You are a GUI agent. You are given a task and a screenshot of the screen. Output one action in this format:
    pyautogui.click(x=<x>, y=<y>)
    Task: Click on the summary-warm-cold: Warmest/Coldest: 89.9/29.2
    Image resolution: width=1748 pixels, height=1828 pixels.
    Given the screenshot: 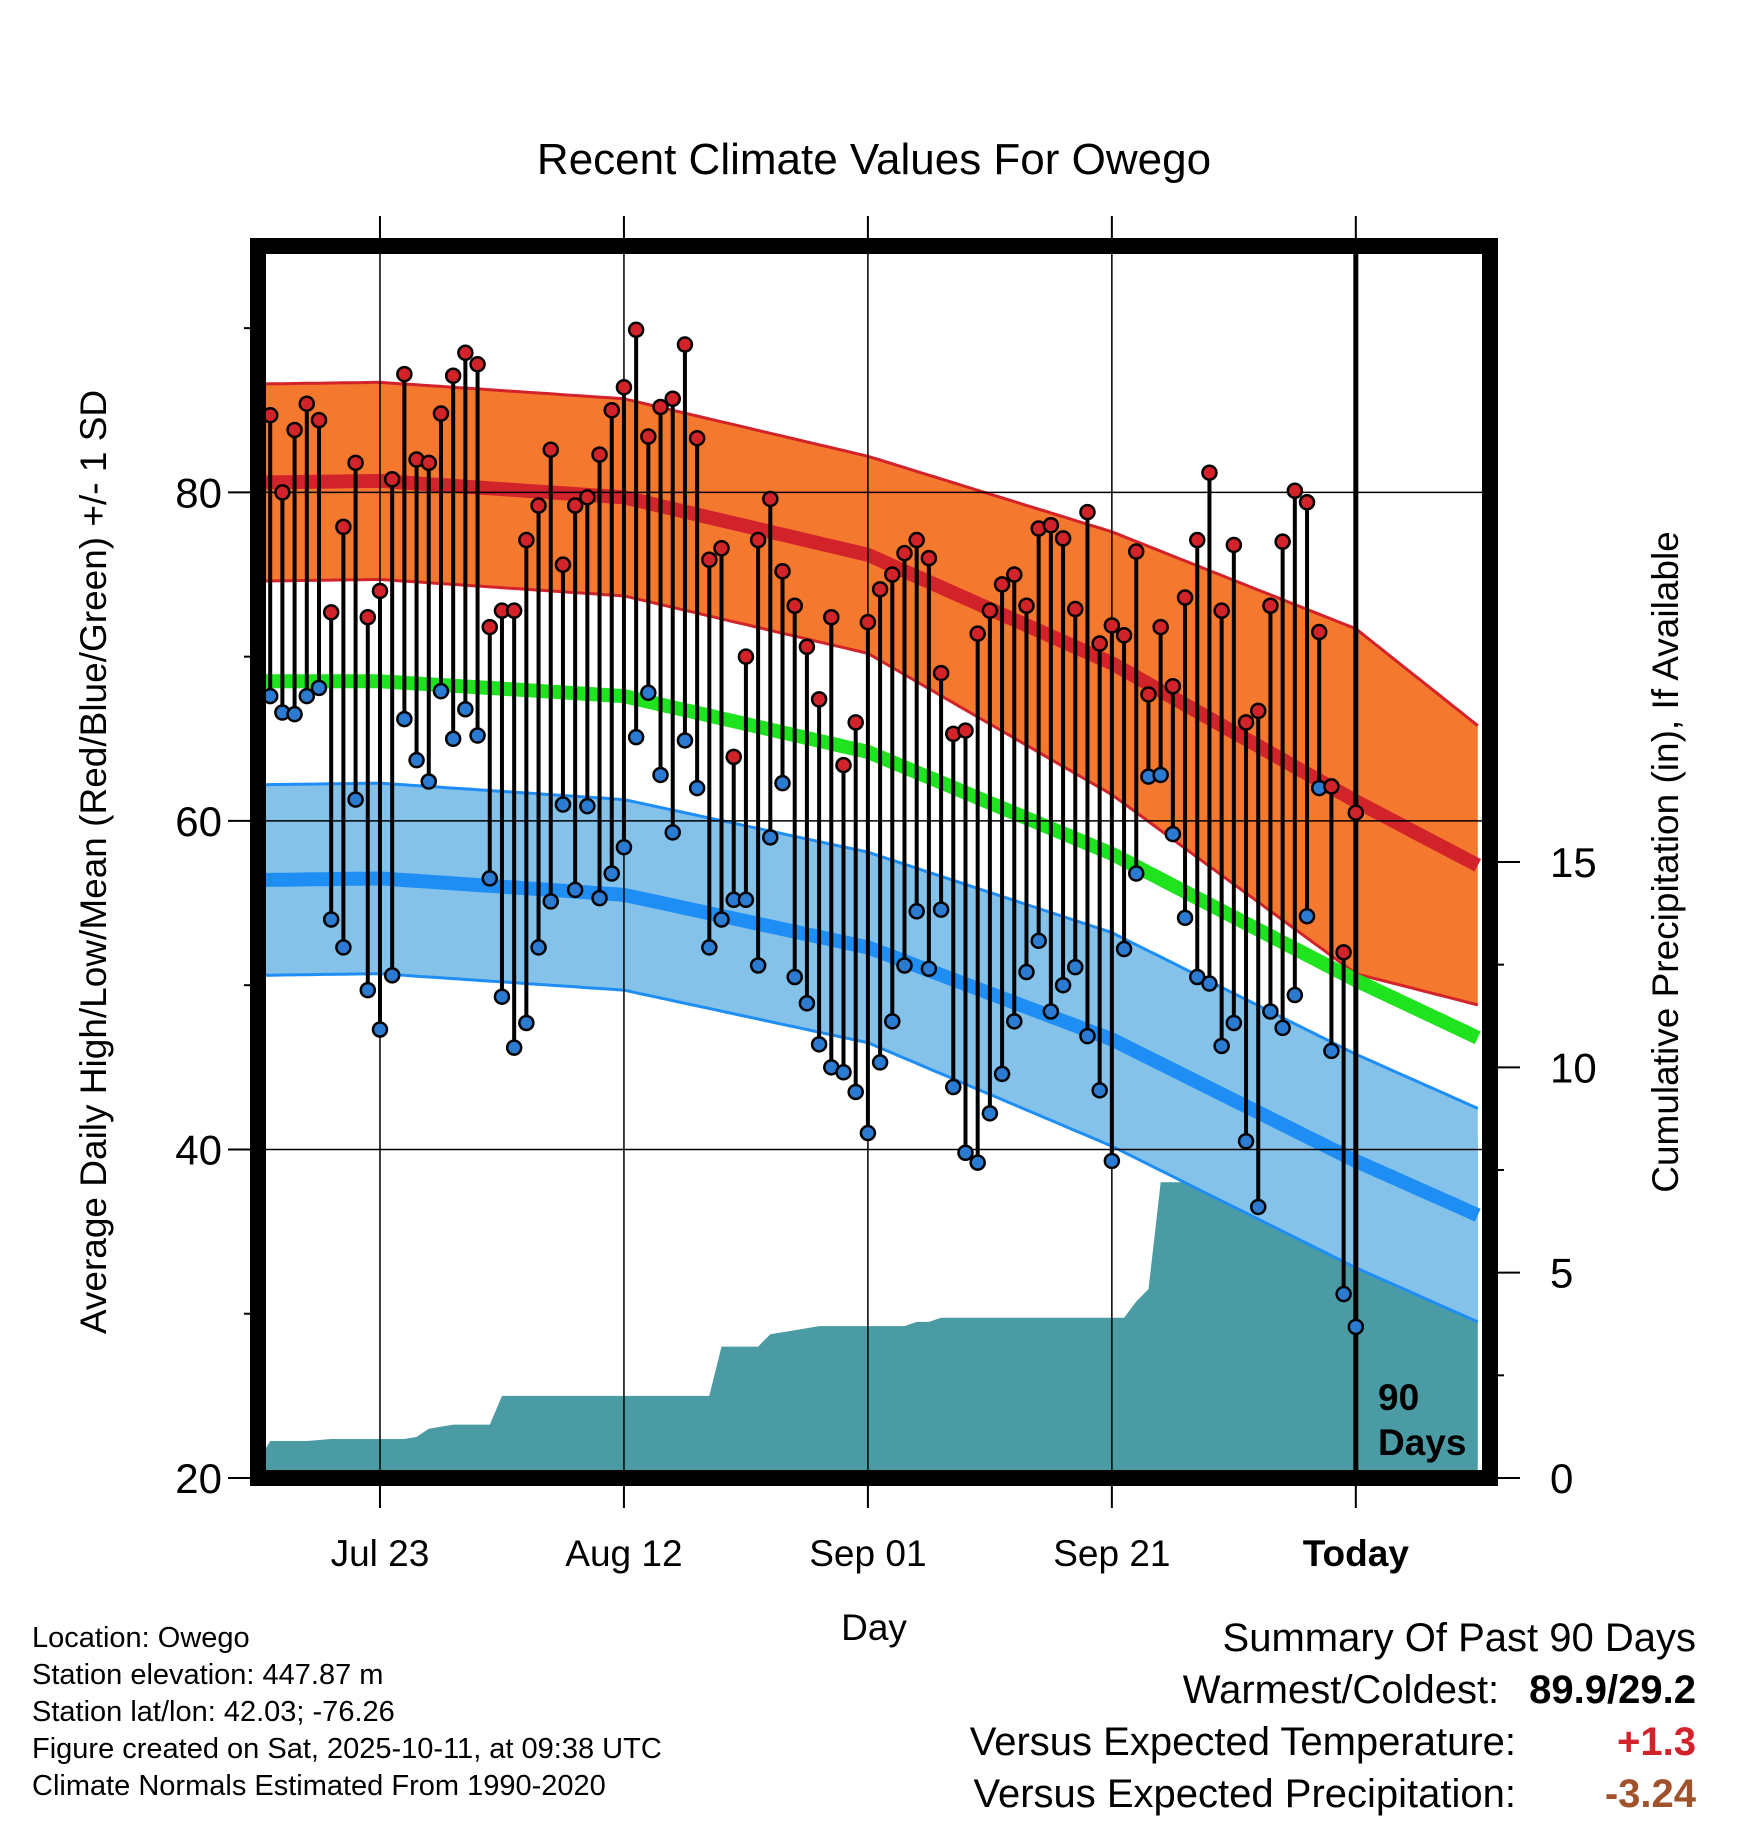 What is the action you would take?
    pyautogui.click(x=1333, y=1690)
    